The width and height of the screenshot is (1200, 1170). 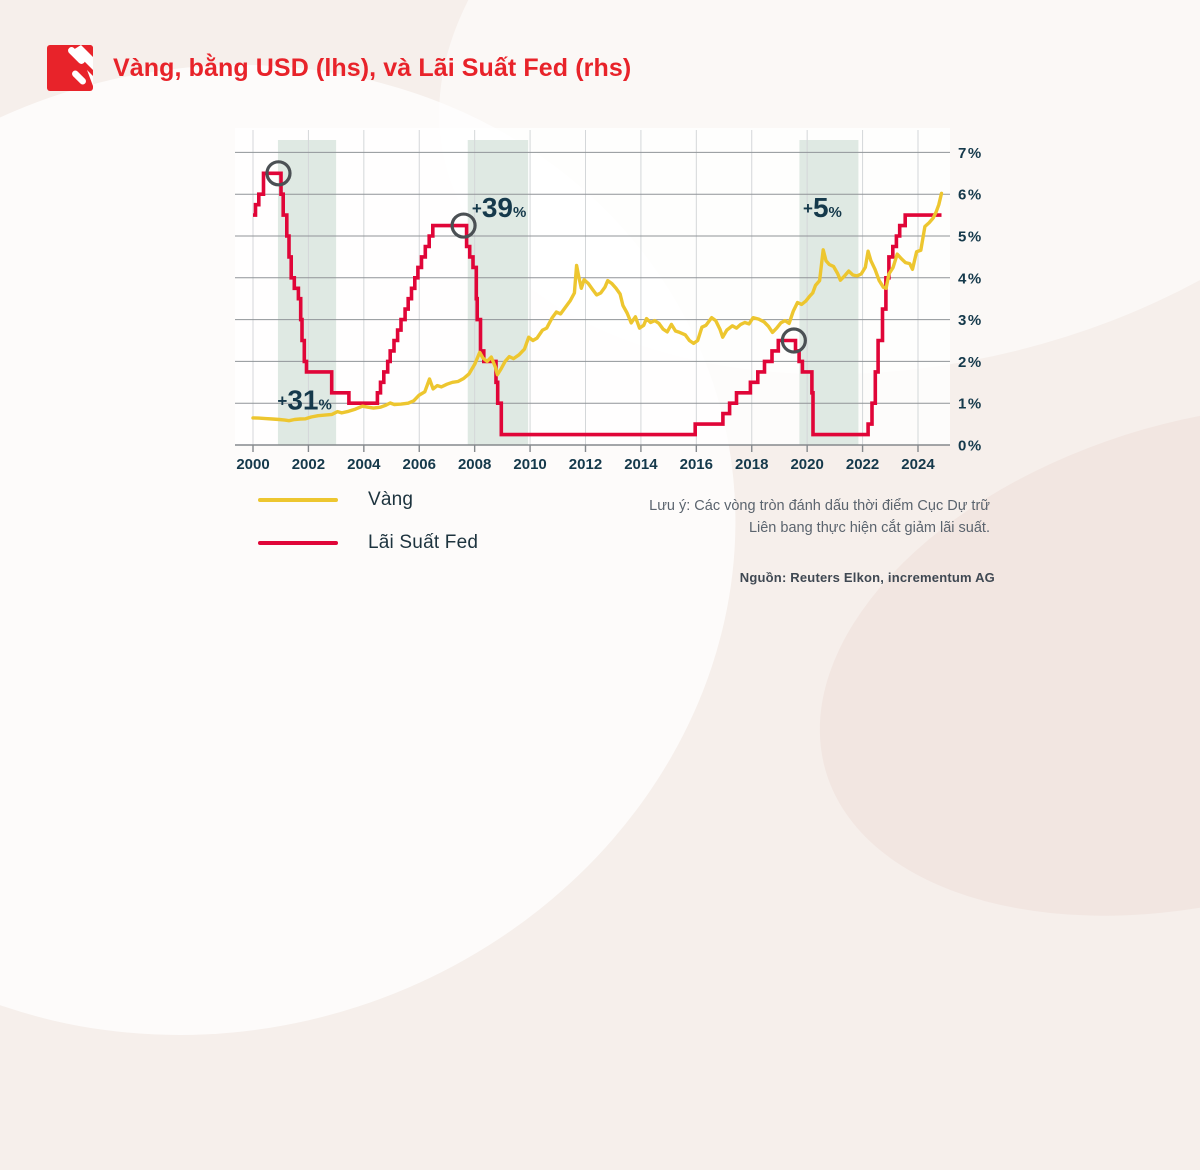 What do you see at coordinates (423, 542) in the screenshot?
I see `legend-label-fed-rate: Lãi Suất Fed` at bounding box center [423, 542].